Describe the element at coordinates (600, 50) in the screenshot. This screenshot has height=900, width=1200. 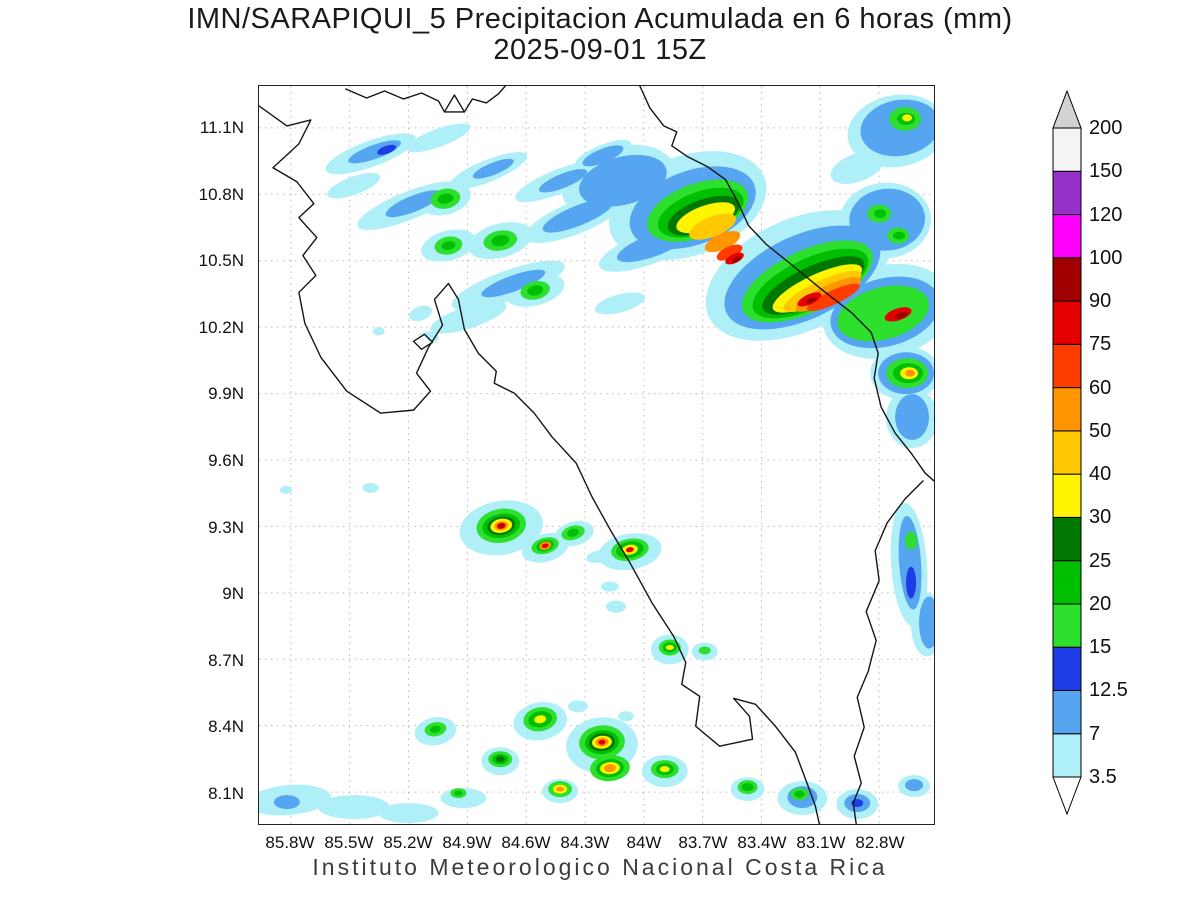
I see `plot-subtitle-datetime: 2025-09-01 15Z` at that location.